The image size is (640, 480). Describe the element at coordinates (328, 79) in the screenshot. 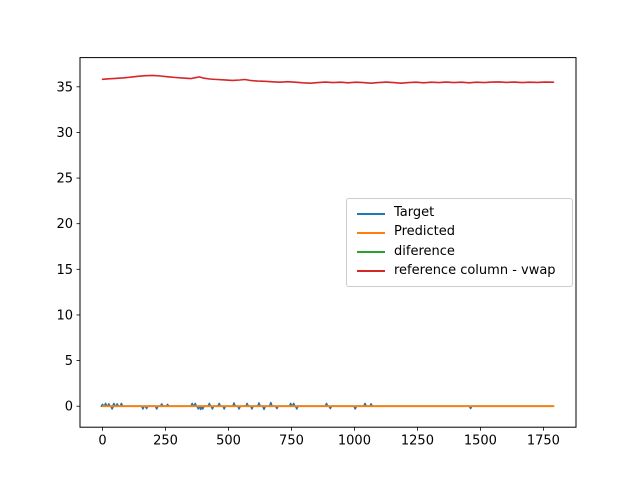

I see `series-line-reference-column-vwap` at that location.